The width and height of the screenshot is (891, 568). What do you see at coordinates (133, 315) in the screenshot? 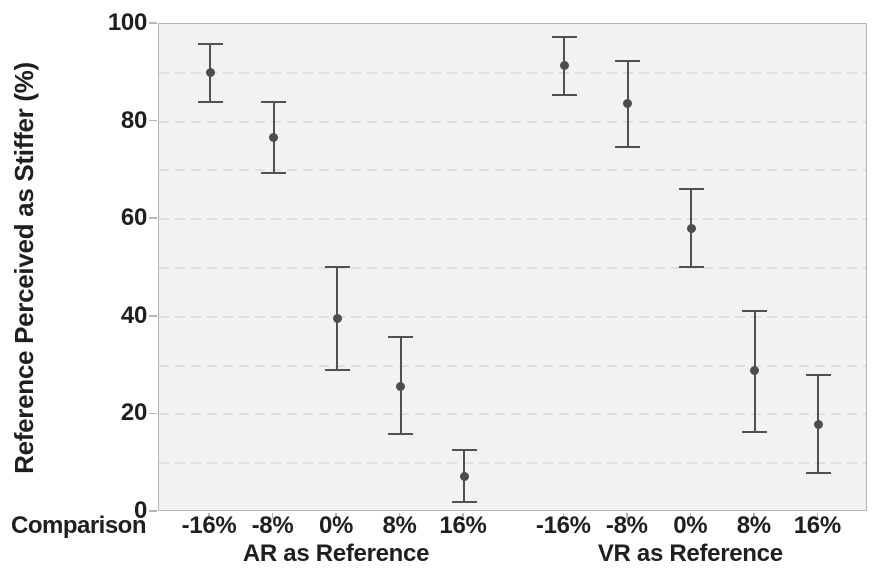
I see `y-tick-label-40: 40` at bounding box center [133, 315].